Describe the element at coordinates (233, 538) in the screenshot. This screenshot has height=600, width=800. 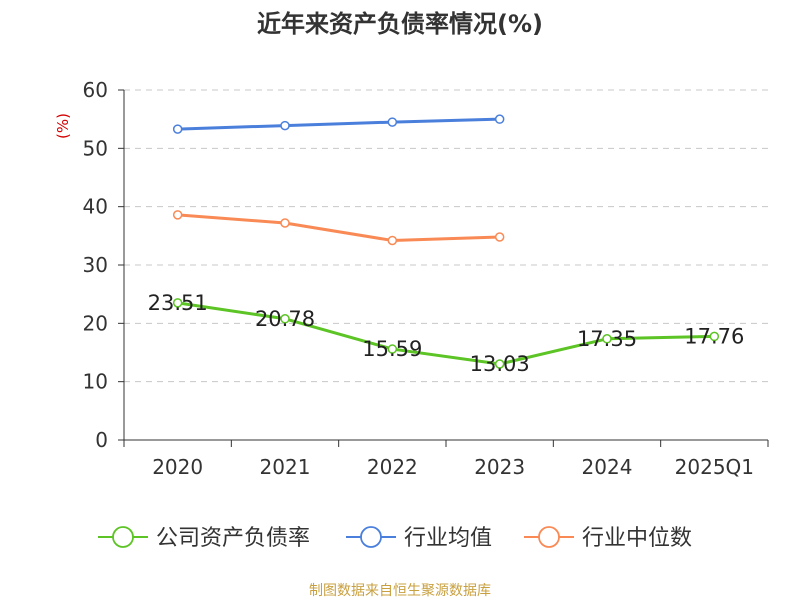
I see `legend-label-0: 公司资产负债率` at that location.